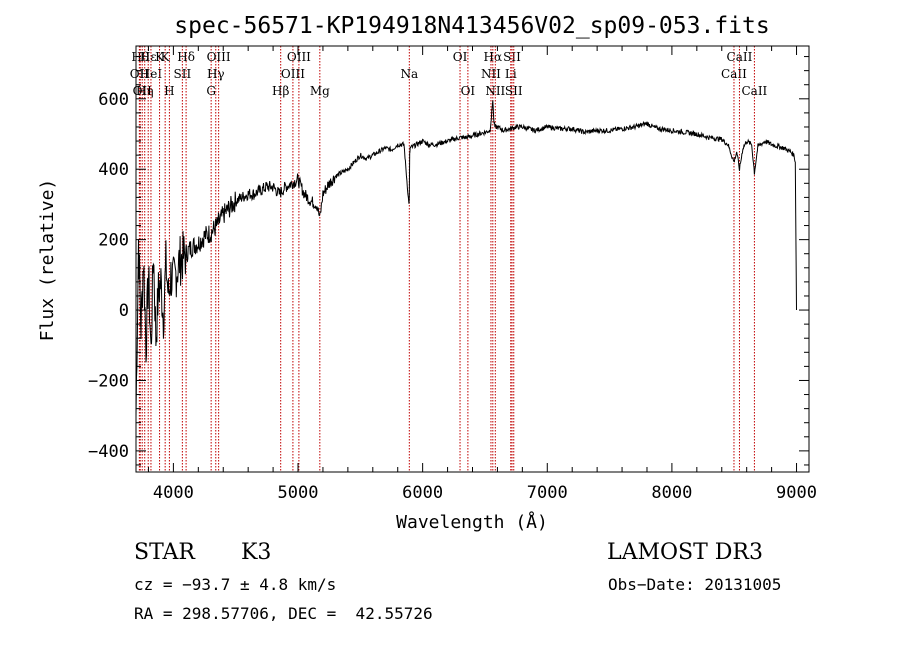 The height and width of the screenshot is (649, 900). Describe the element at coordinates (151, 74) in the screenshot. I see `line-marker-label: HeI` at that location.